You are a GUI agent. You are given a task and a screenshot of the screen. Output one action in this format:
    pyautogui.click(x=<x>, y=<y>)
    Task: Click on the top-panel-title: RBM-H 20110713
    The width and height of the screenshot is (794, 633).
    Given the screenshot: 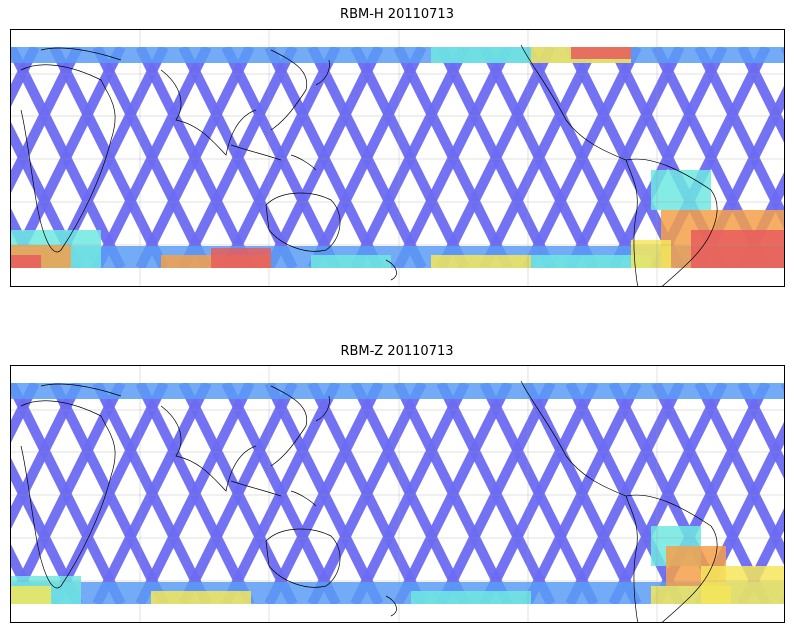 What is the action you would take?
    pyautogui.click(x=397, y=14)
    